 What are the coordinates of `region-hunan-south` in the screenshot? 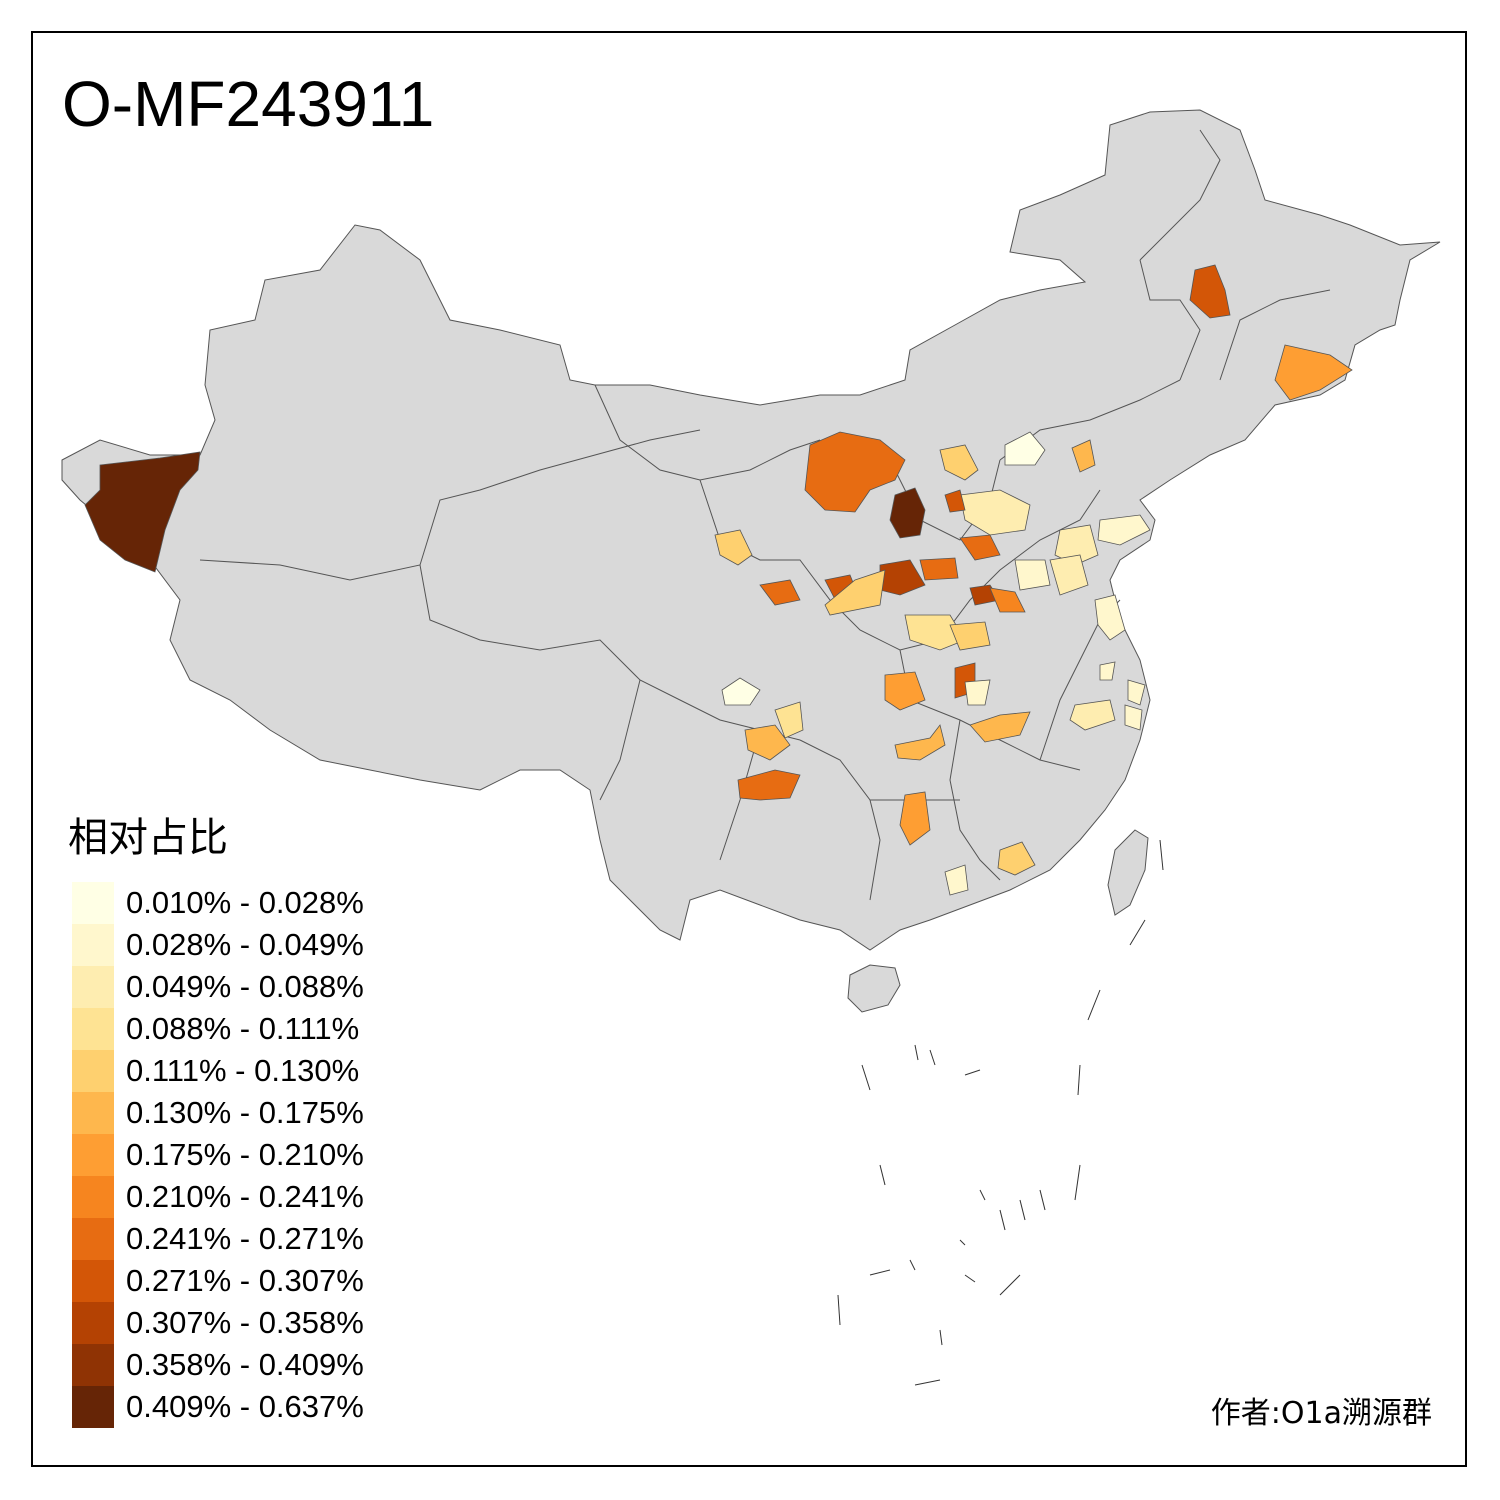 It's located at (915, 818).